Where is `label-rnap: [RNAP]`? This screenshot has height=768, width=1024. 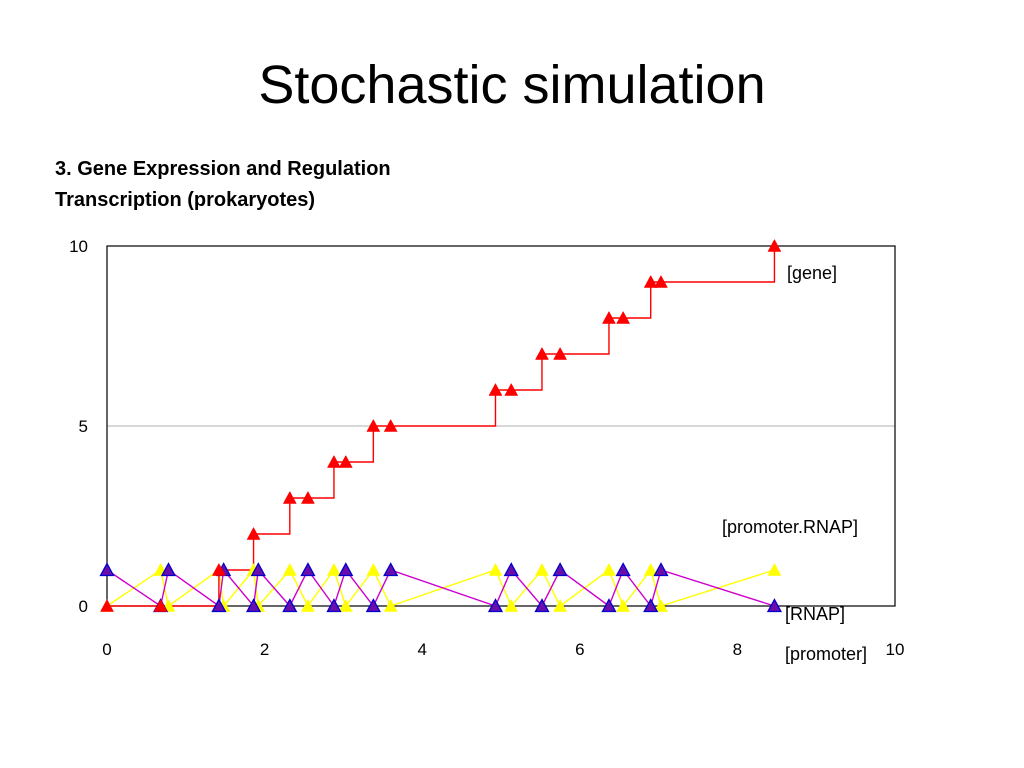 label-rnap: [RNAP] is located at coordinates (815, 614).